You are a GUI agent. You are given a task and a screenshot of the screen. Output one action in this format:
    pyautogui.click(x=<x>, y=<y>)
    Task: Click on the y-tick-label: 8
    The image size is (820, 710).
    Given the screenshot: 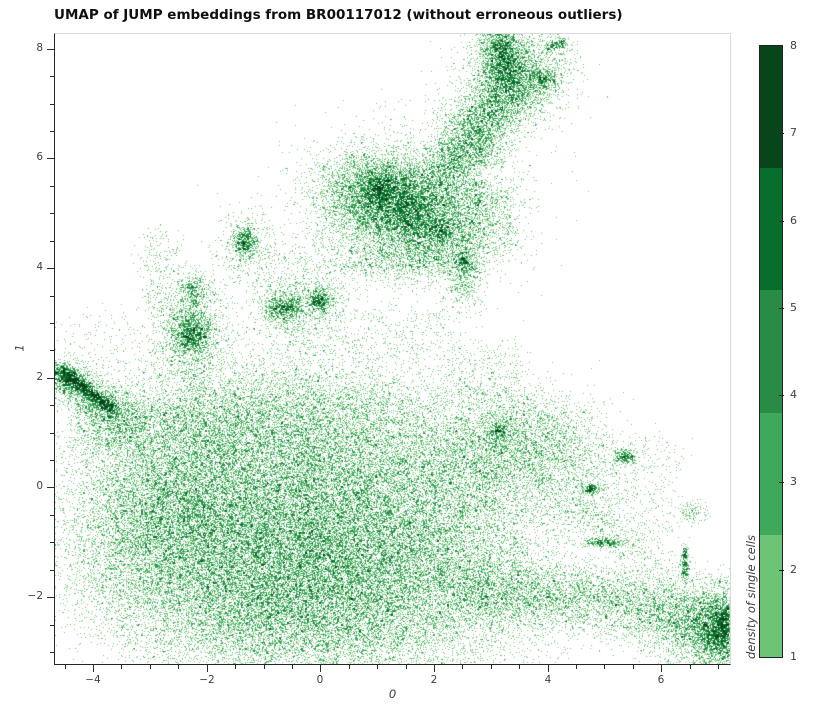 What is the action you would take?
    pyautogui.click(x=39, y=48)
    